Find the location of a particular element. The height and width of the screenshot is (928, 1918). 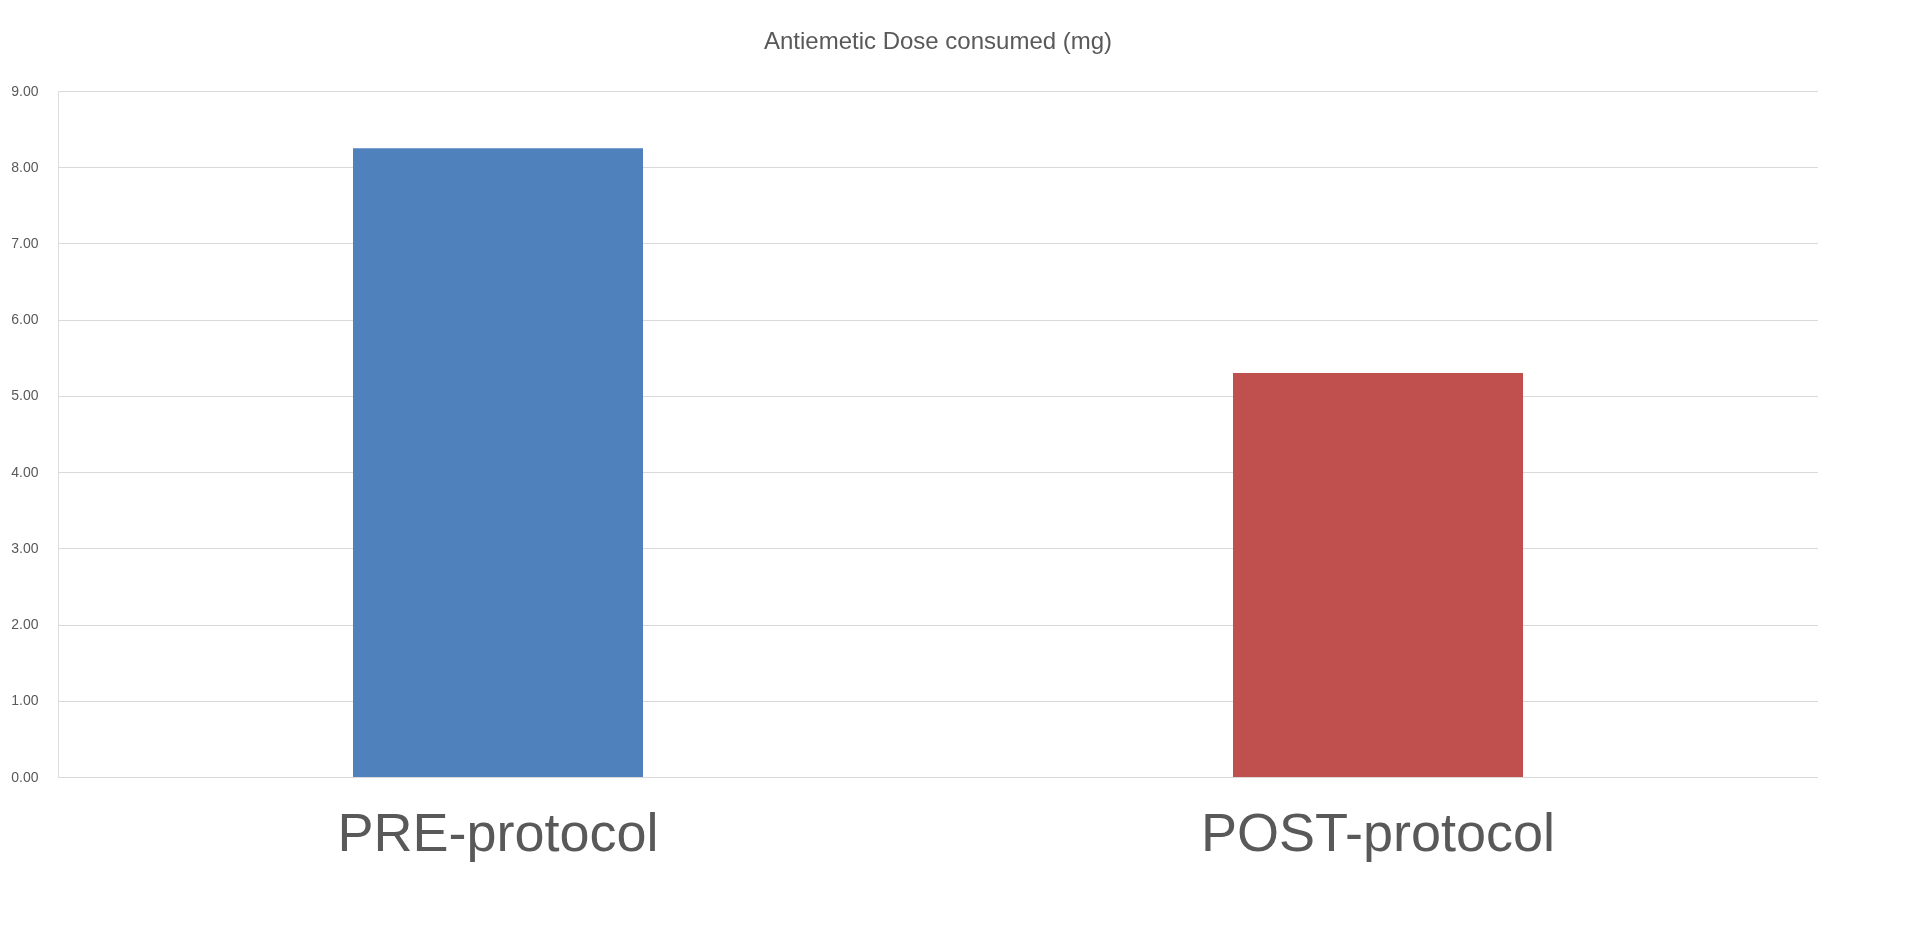

x-tick-label: POST-protocol is located at coordinates (1378, 831).